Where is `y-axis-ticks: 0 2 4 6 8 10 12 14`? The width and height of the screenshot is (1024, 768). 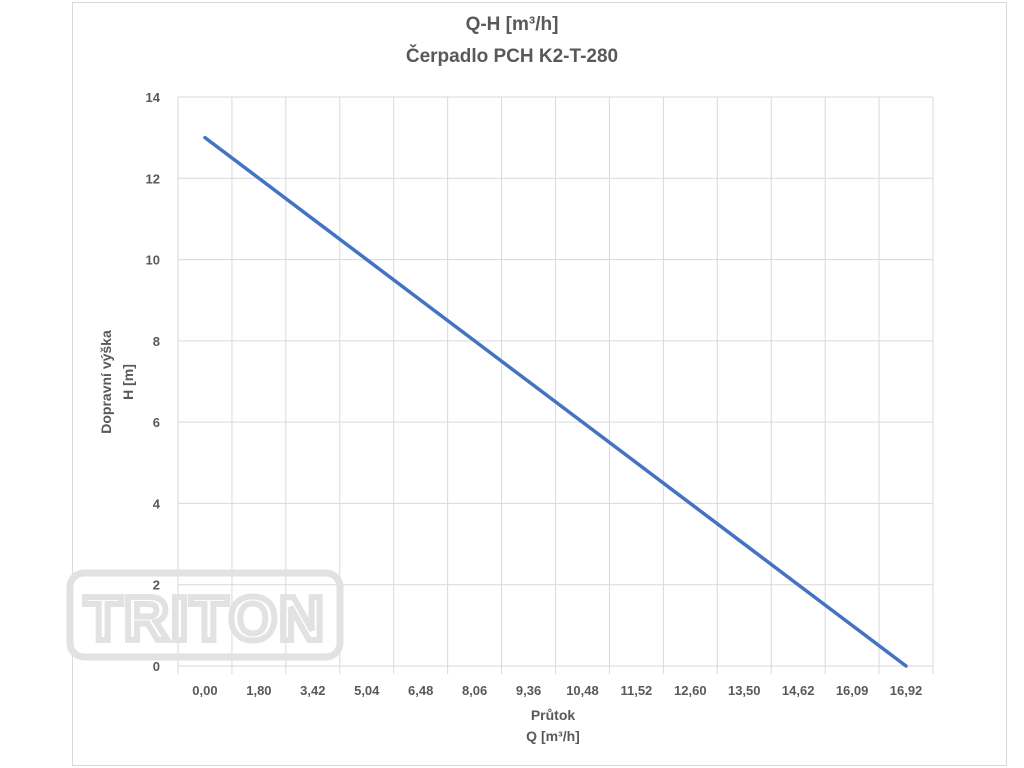 y-axis-ticks: 0 2 4 6 8 10 12 14 is located at coordinates (153, 382).